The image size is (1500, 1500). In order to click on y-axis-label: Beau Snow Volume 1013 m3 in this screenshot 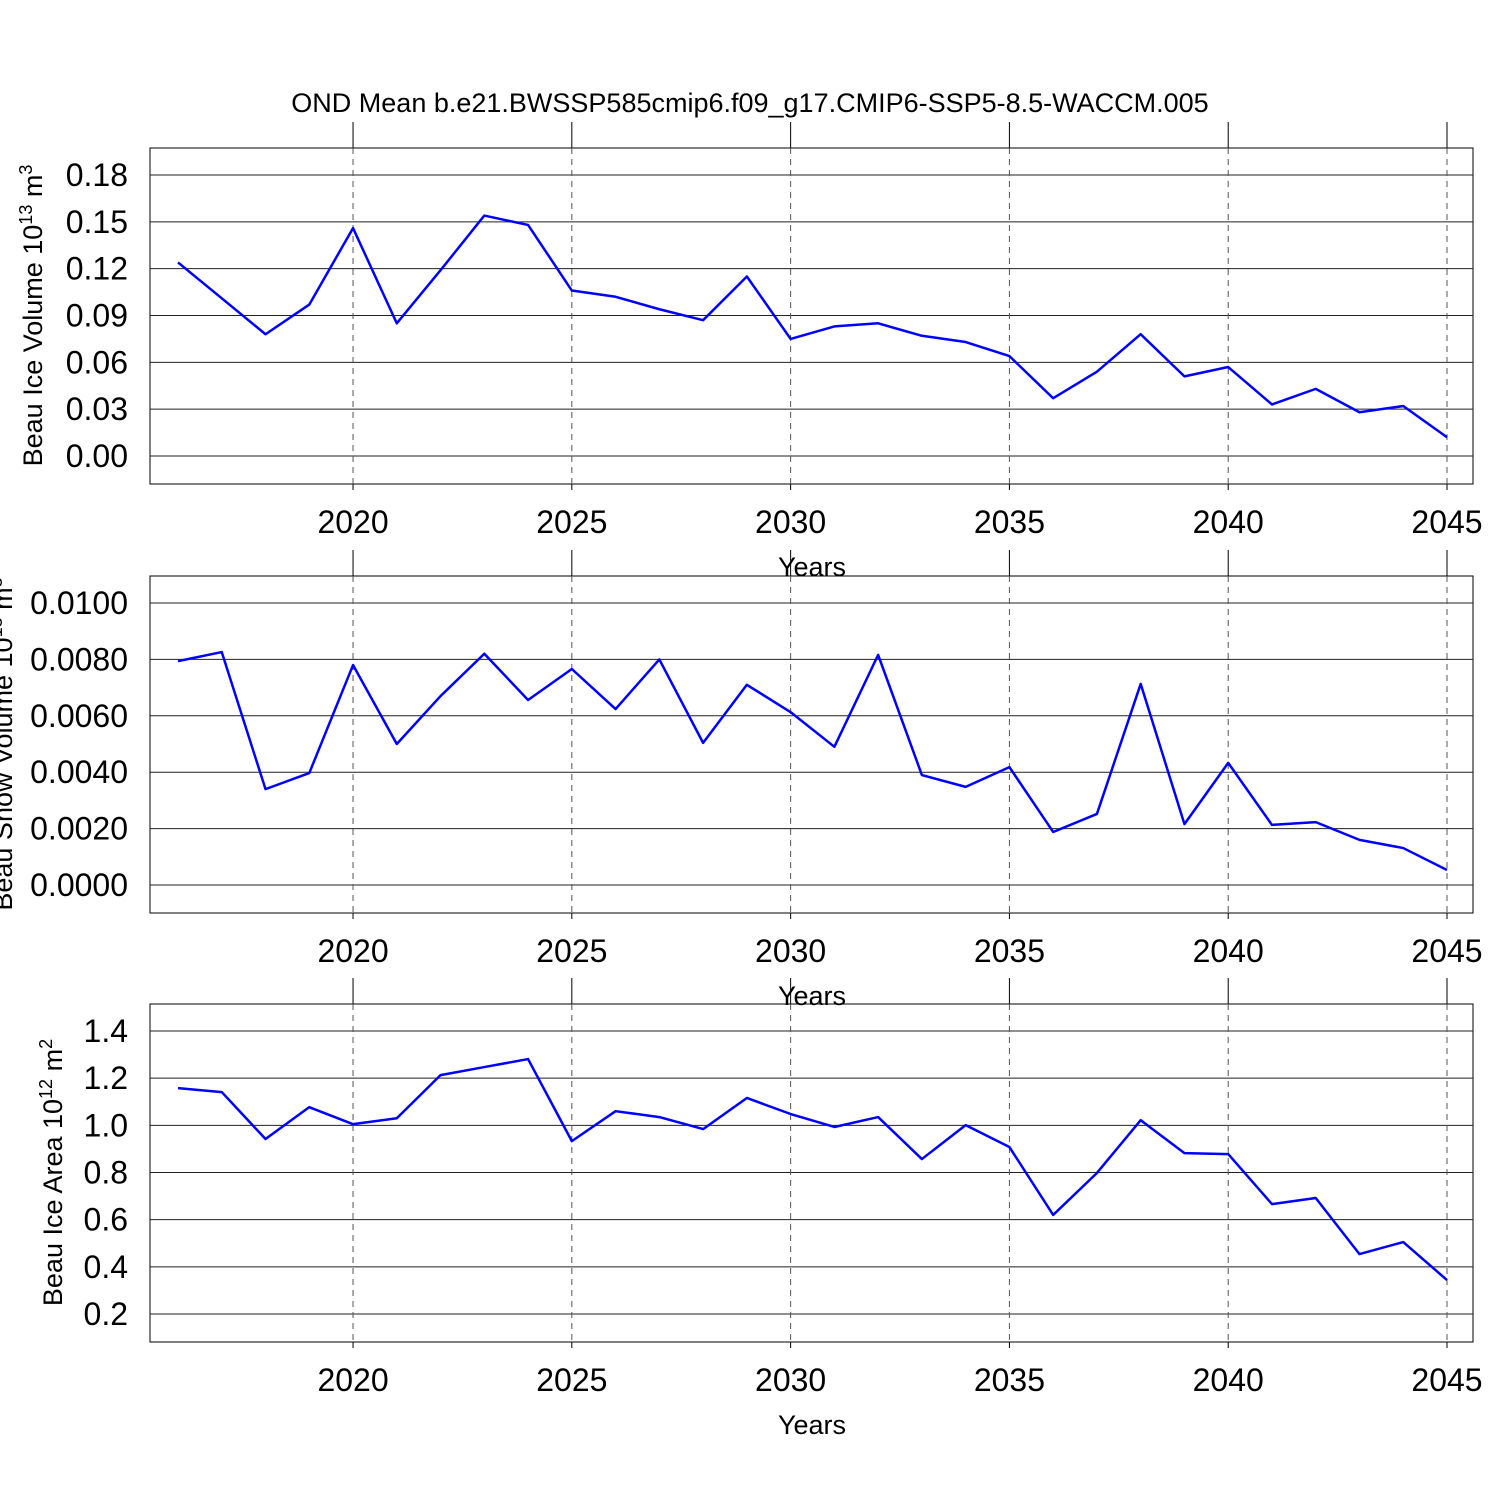, I will do `click(9, 743)`.